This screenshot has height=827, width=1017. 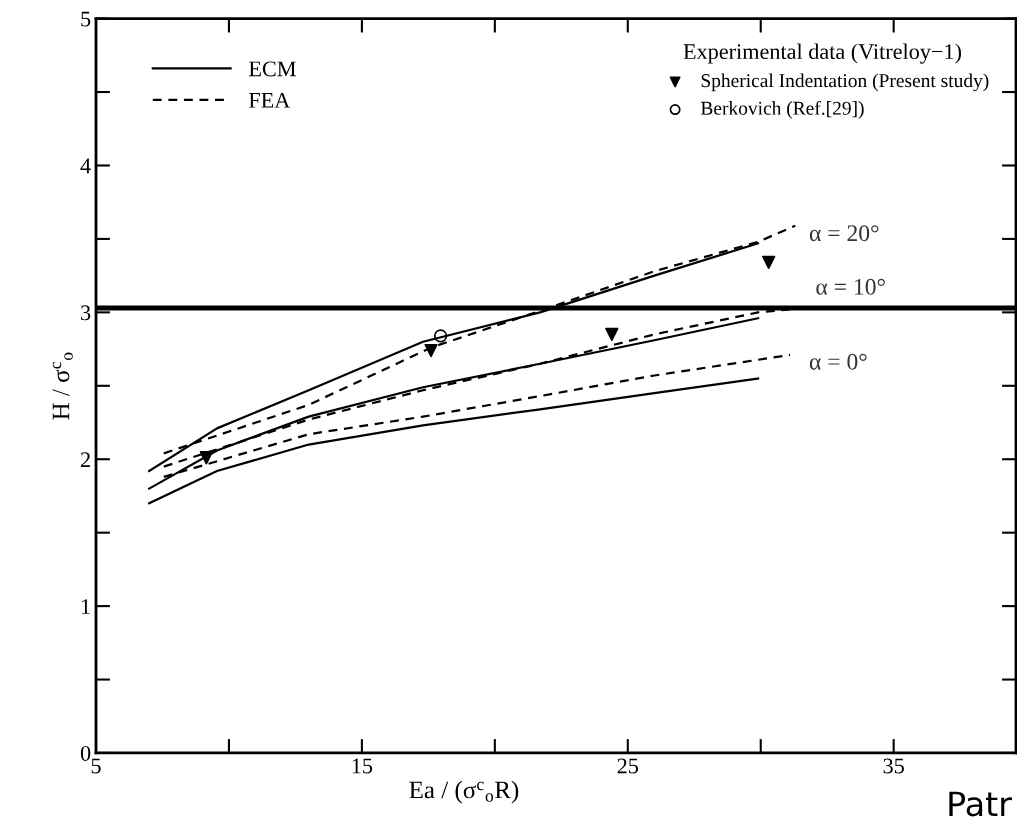 What do you see at coordinates (464, 792) in the screenshot?
I see `x-axis-title: Ea / (σ$^{c}$$_{o}$R)` at bounding box center [464, 792].